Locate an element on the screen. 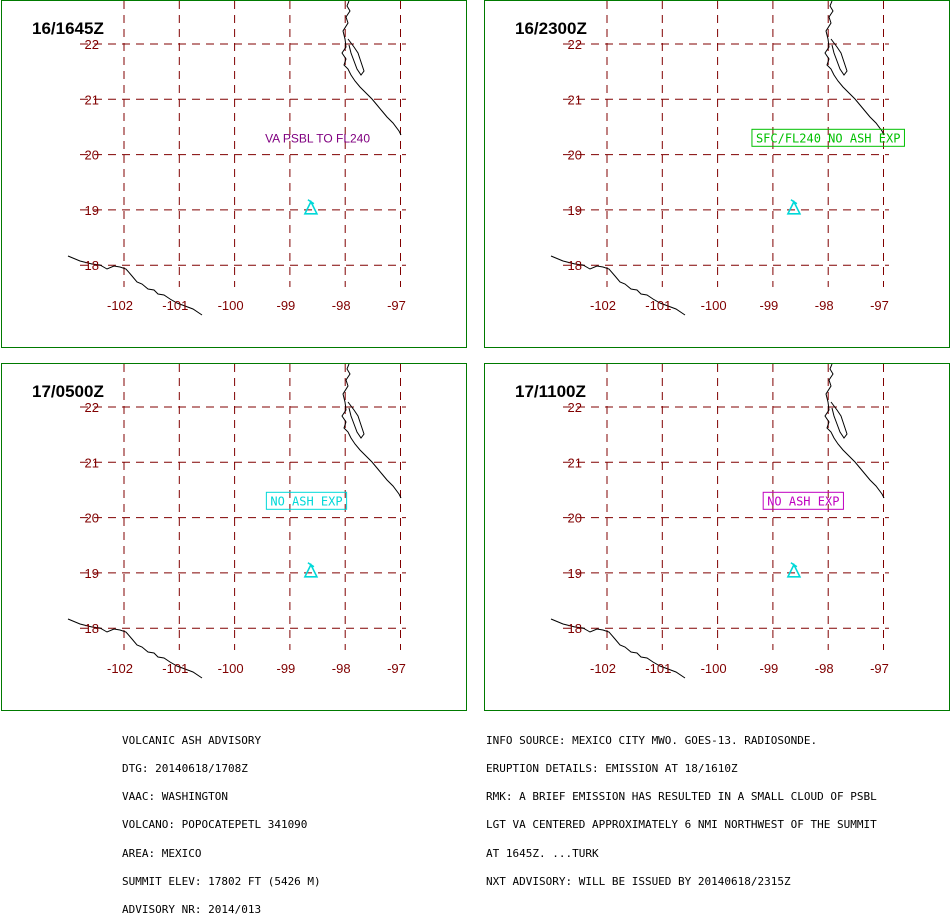 The image size is (950, 924). footer-line: ADVISORY NR: 2014/013 is located at coordinates (192, 910).